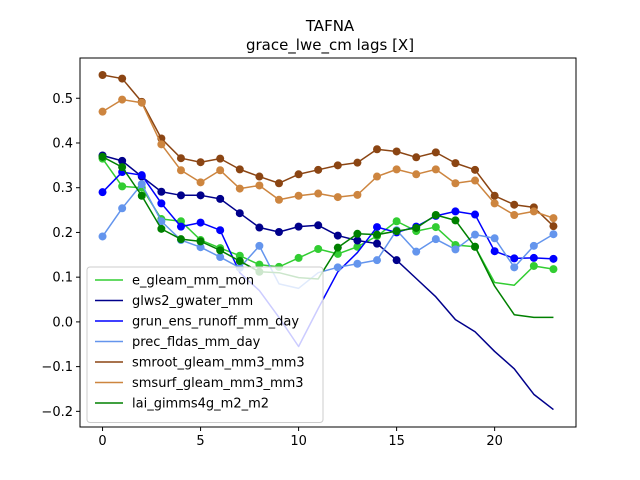 This screenshot has height=480, width=640. What do you see at coordinates (62, 322) in the screenshot?
I see `y-tick-label: 0.0` at bounding box center [62, 322].